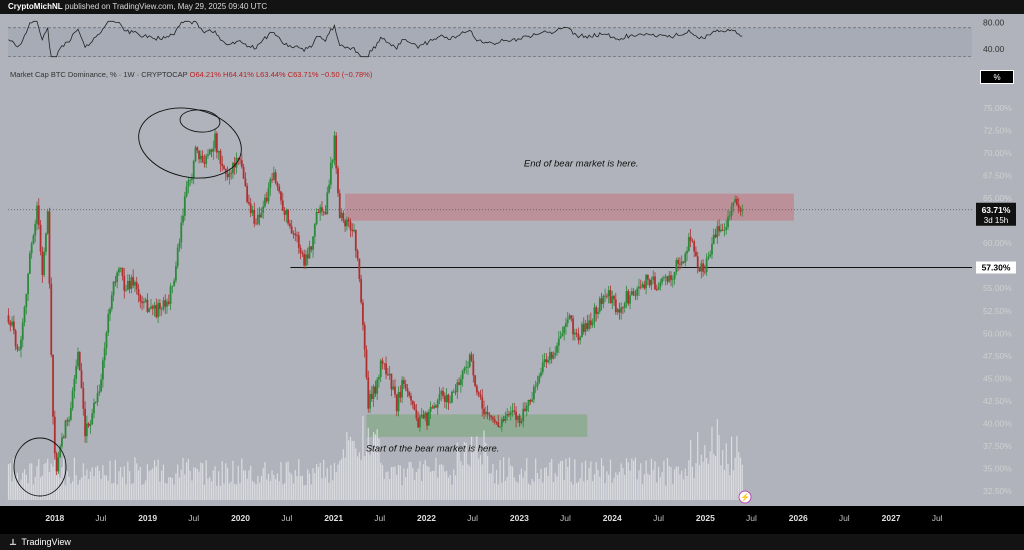  What do you see at coordinates (997, 77) in the screenshot?
I see `percent-scale-button: %` at bounding box center [997, 77].